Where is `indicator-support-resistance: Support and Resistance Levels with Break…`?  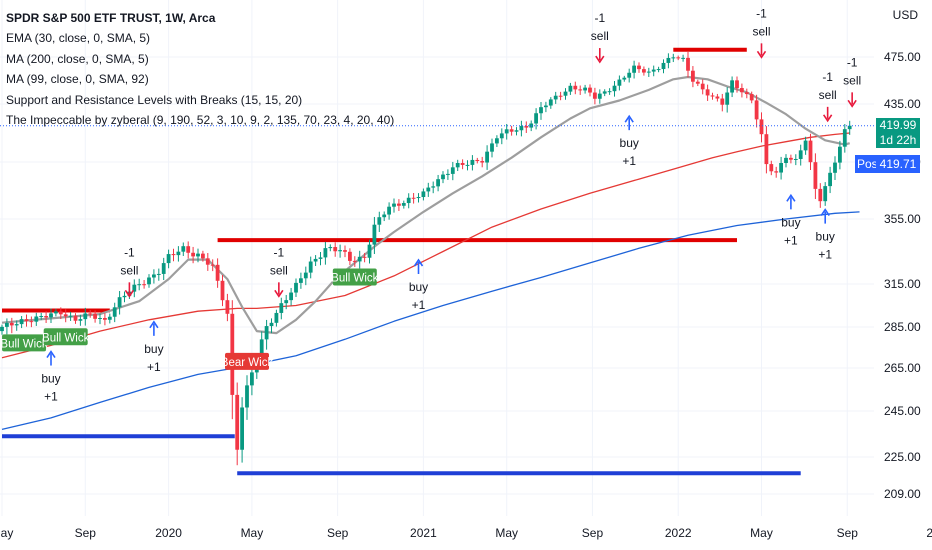
indicator-support-resistance: Support and Resistance Levels with Break… is located at coordinates (154, 99).